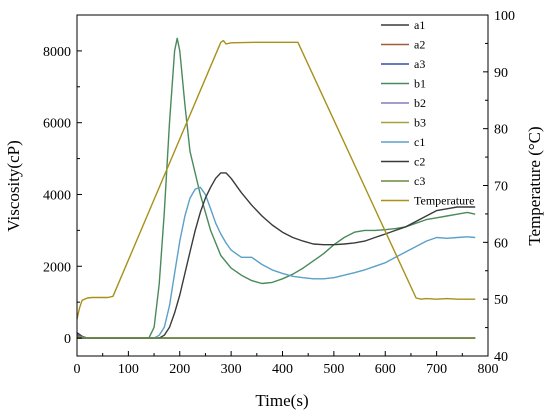 This screenshot has width=550, height=413. What do you see at coordinates (419, 162) in the screenshot?
I see `legend-label-c2: c2` at bounding box center [419, 162].